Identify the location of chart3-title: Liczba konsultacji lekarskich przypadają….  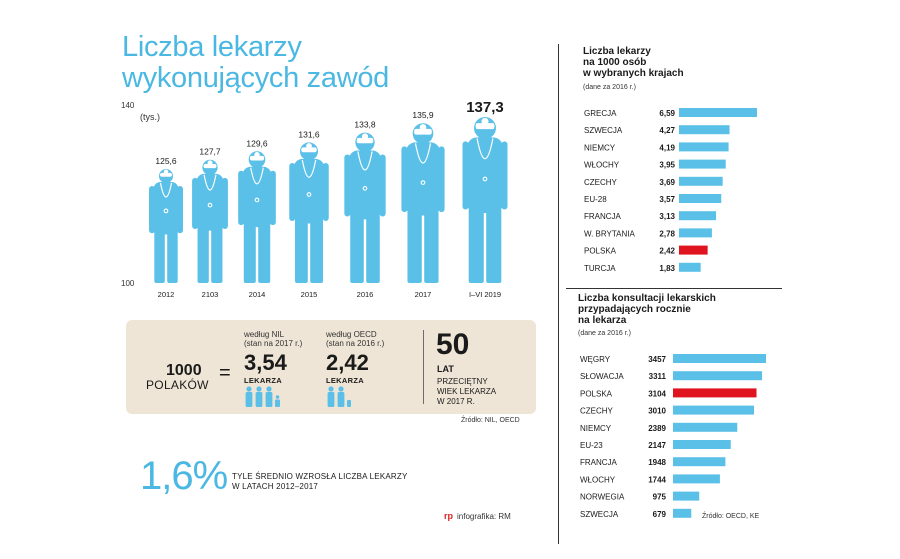
(647, 309).